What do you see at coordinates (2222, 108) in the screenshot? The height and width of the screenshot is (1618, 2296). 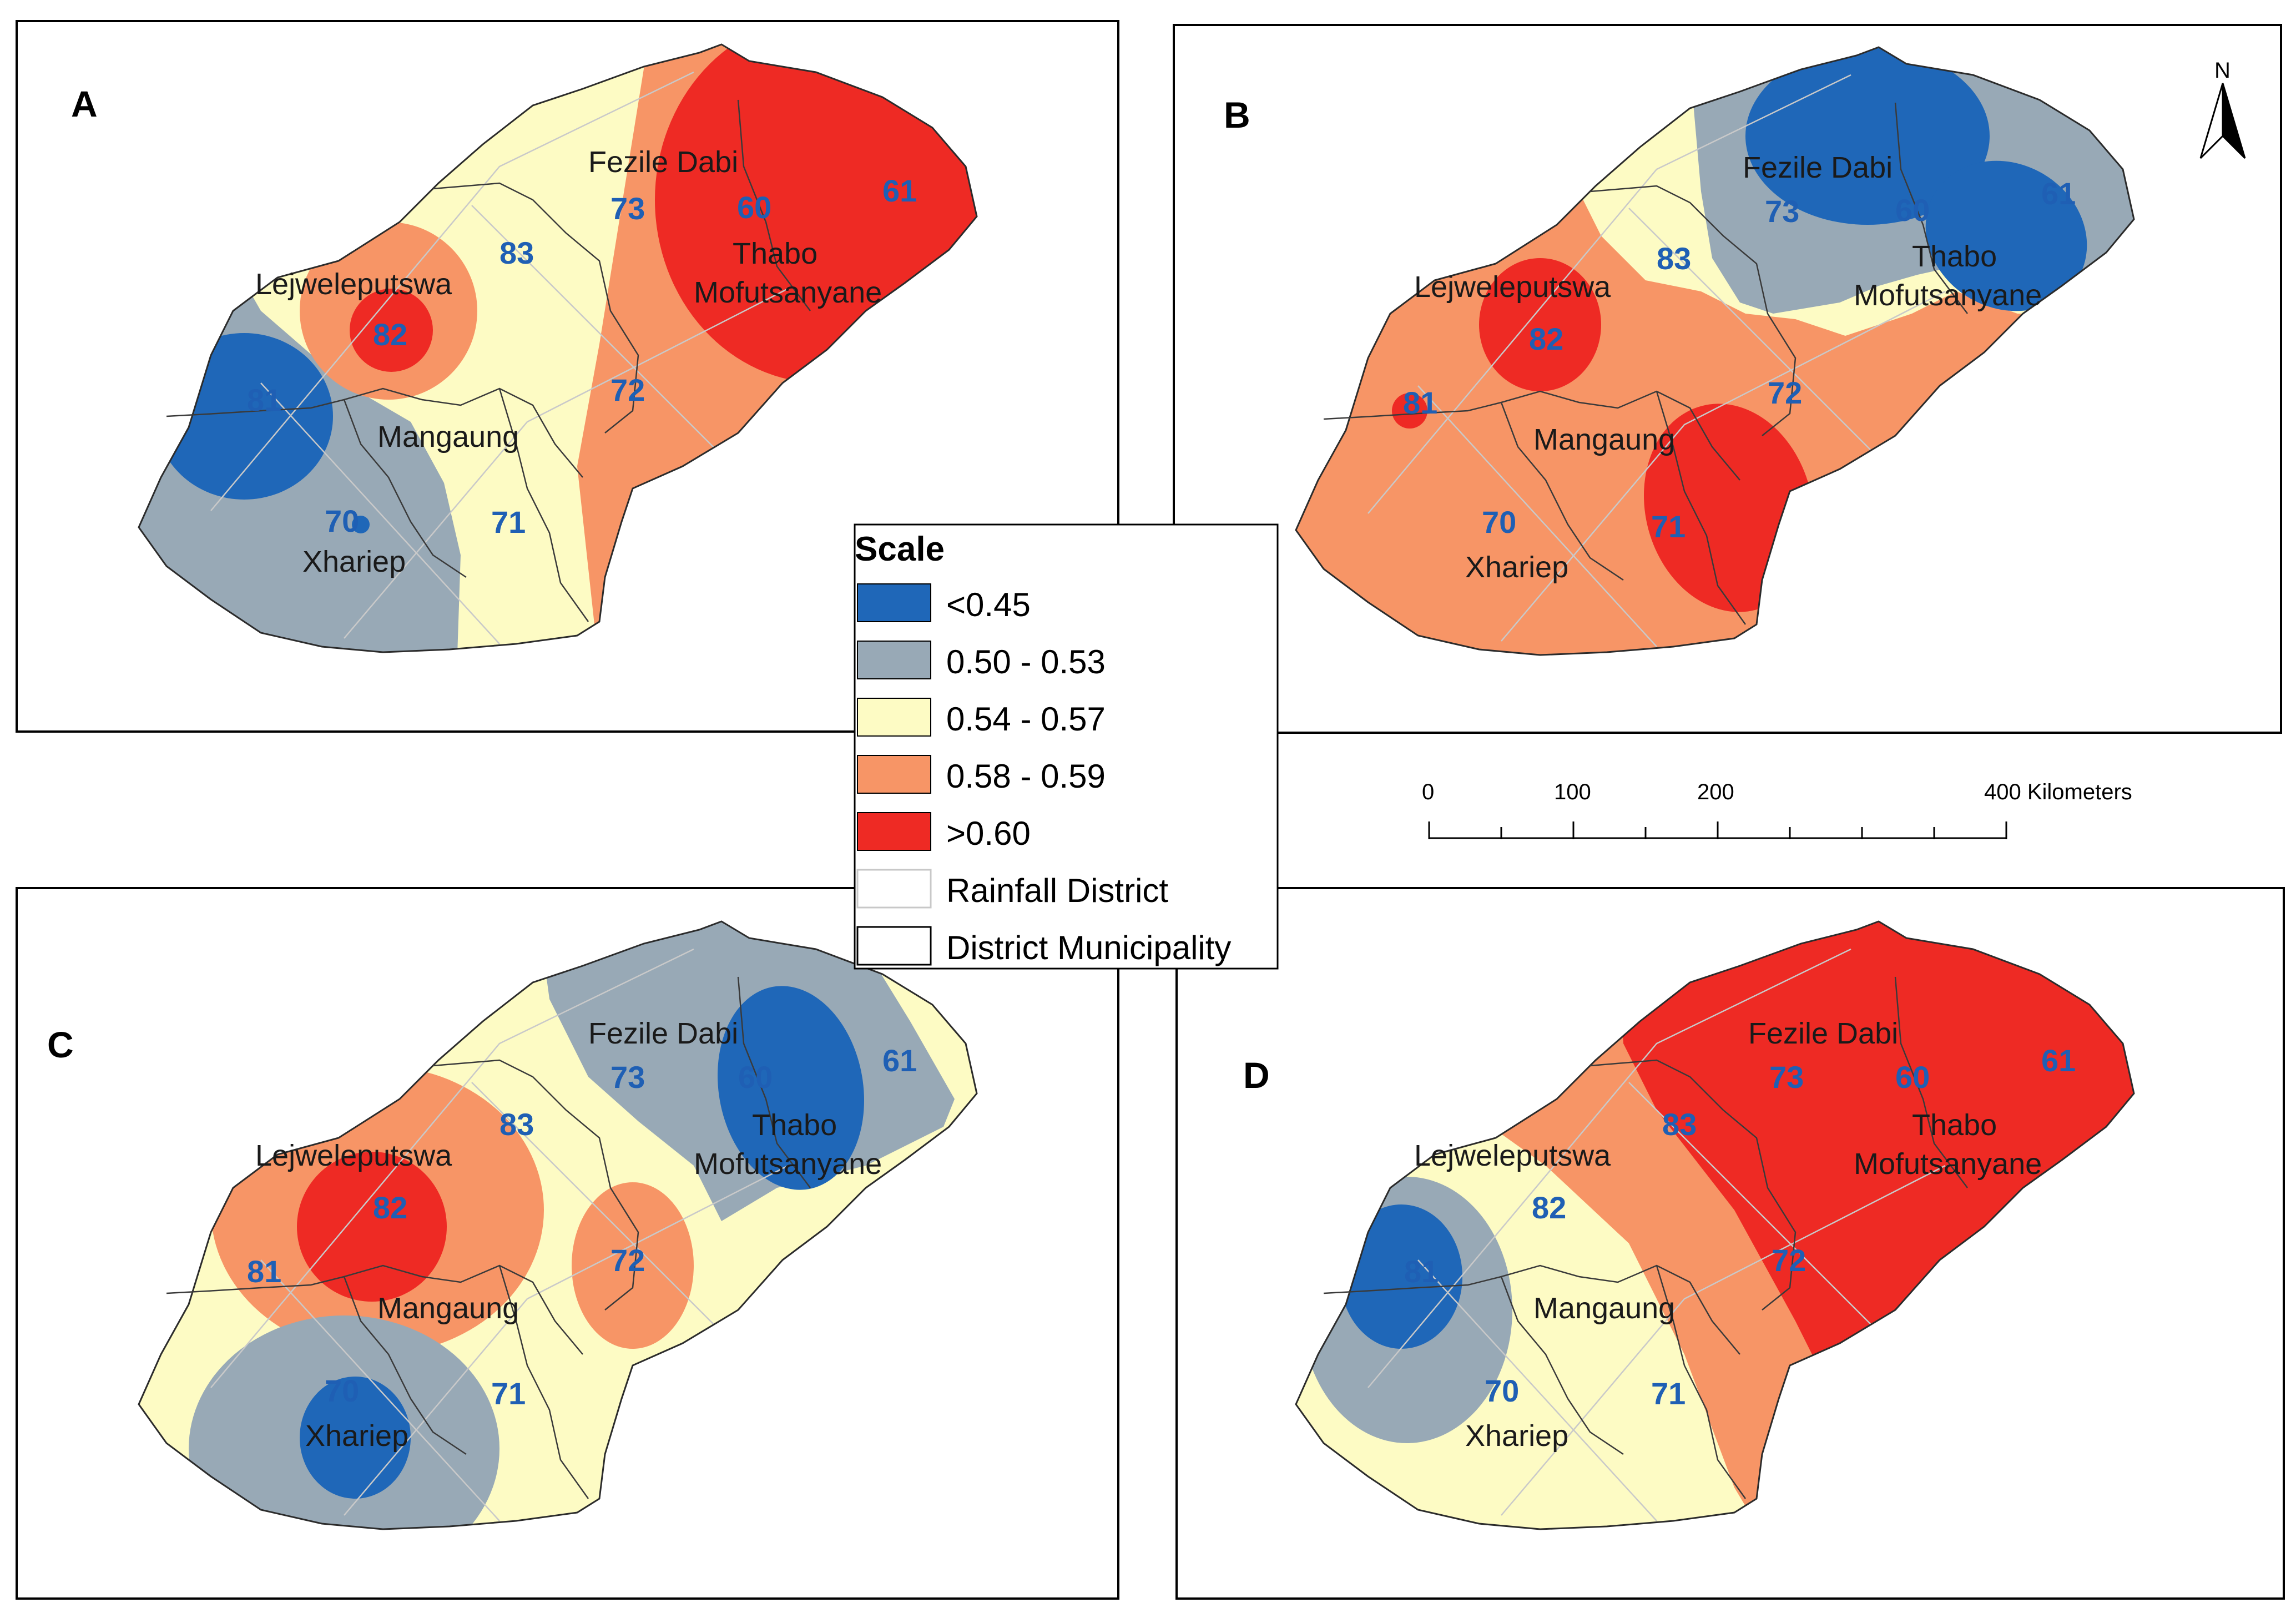 I see `north-arrow-icon: N` at bounding box center [2222, 108].